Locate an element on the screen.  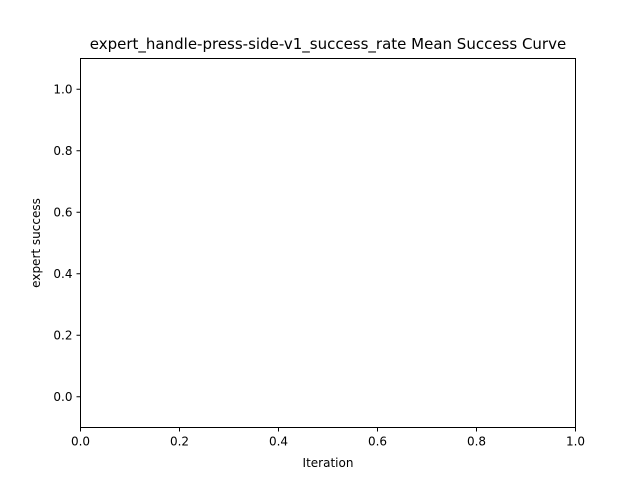
x-tick-label: 0.2 is located at coordinates (179, 442).